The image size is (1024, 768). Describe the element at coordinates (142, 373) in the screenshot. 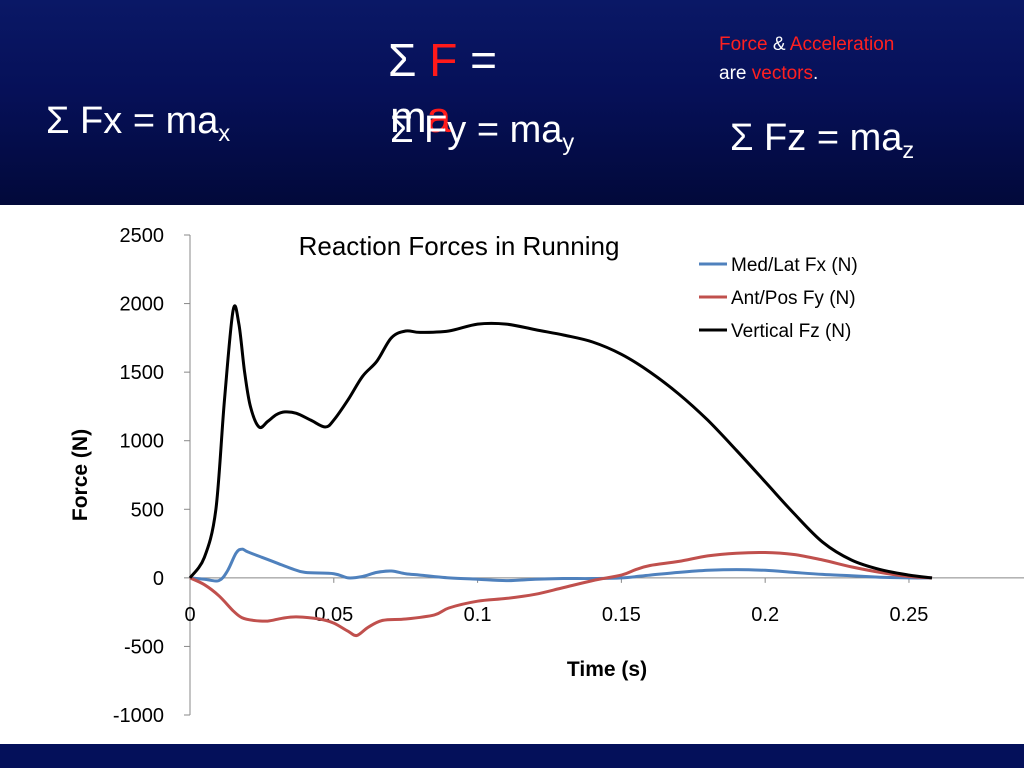

I see `y-tick-label: 1500` at that location.